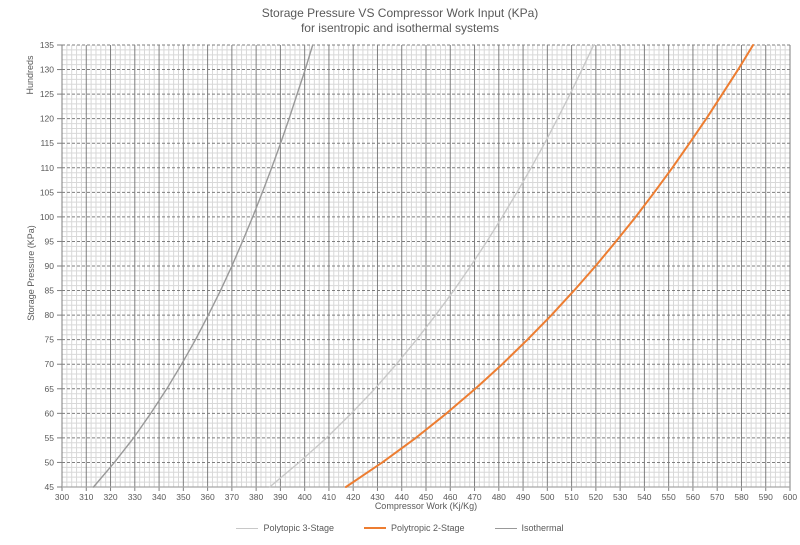  Describe the element at coordinates (450, 497) in the screenshot. I see `x-tick-label: 460` at that location.